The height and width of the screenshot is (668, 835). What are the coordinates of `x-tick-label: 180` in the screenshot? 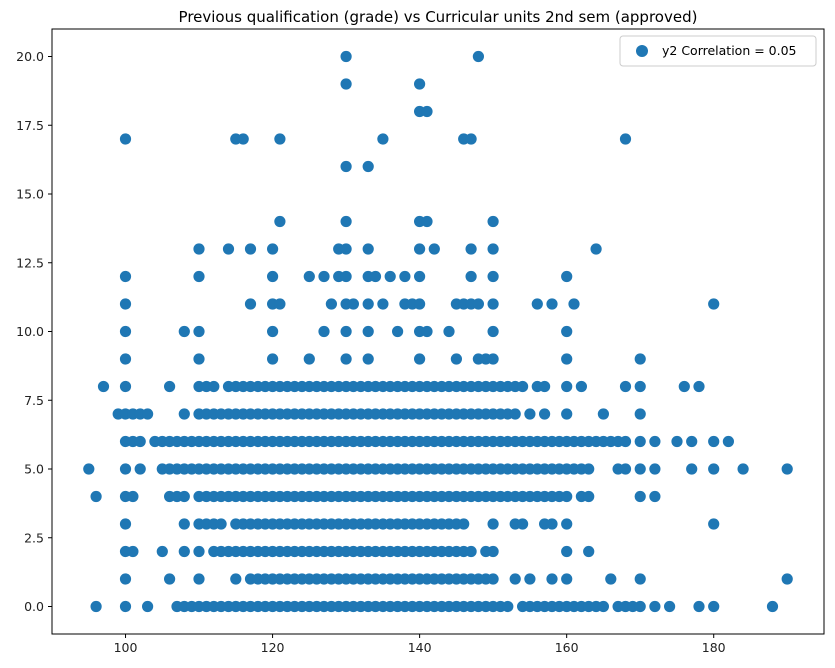 It's located at (714, 647).